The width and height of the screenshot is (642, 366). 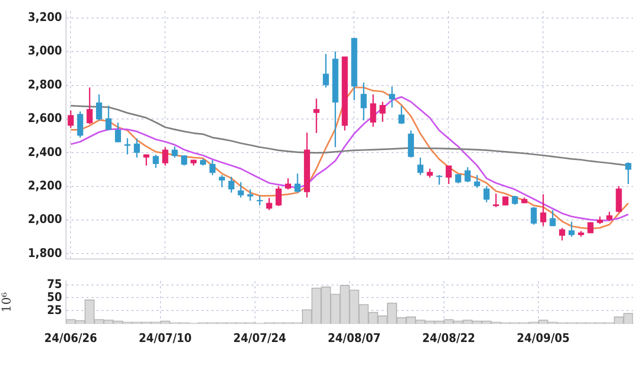 I want to click on y-tick-label: 2,400, so click(x=45, y=151).